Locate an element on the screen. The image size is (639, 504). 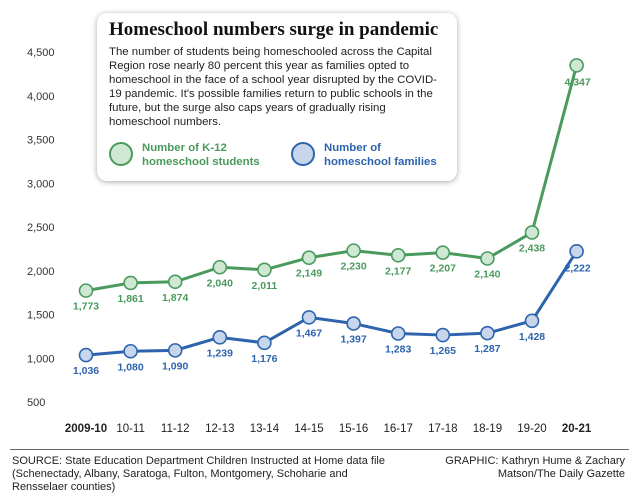
data-label: 1,861 is located at coordinates (130, 299).